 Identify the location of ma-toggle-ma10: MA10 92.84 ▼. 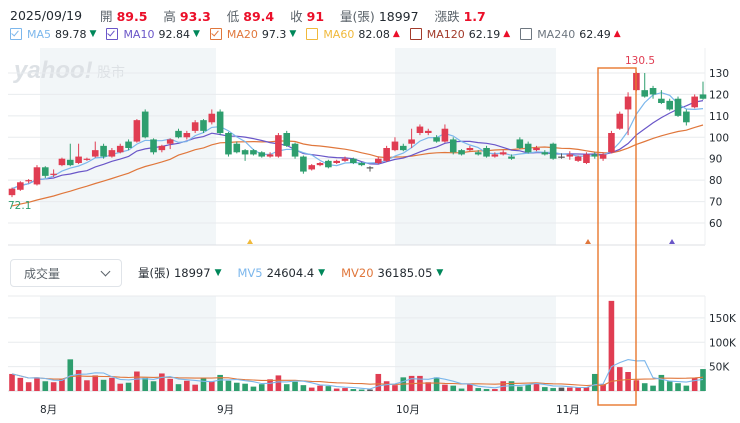
(153, 34).